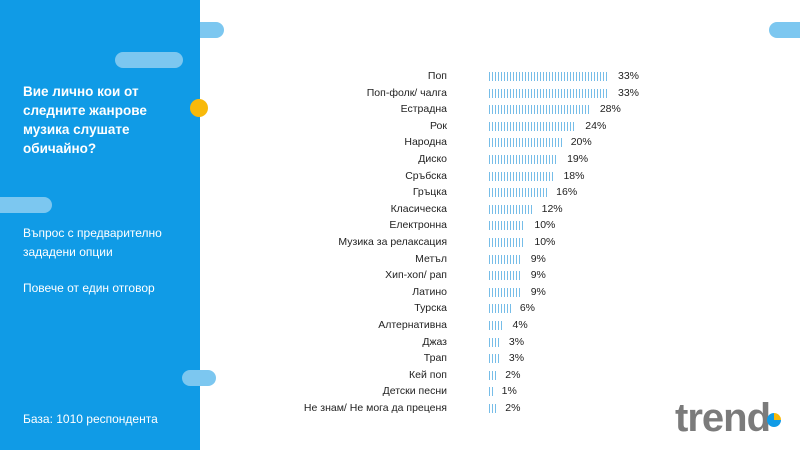 This screenshot has width=800, height=450. What do you see at coordinates (429, 192) in the screenshot?
I see `category-label: Гръцка` at bounding box center [429, 192].